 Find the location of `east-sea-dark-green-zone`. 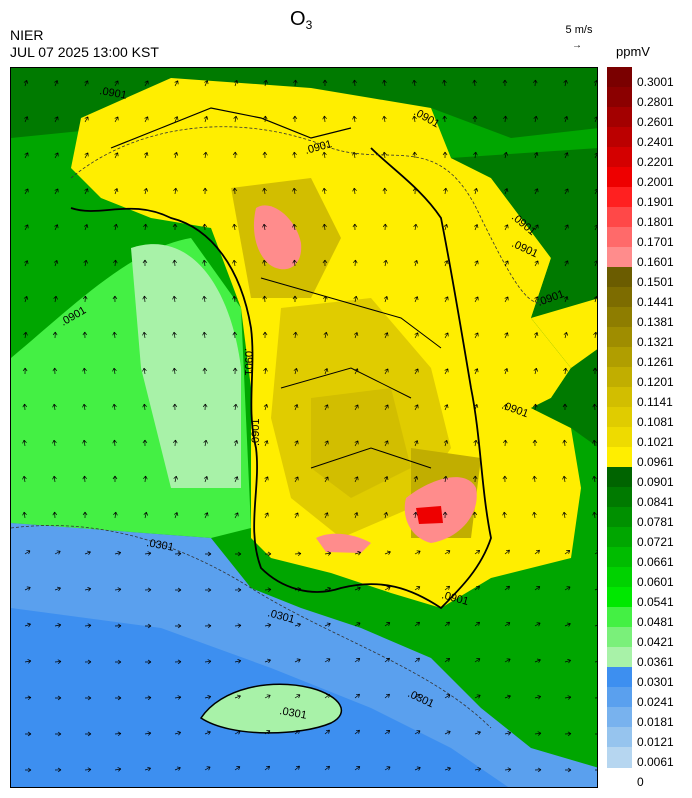

east-sea-dark-green-zone is located at coordinates (524, 297).